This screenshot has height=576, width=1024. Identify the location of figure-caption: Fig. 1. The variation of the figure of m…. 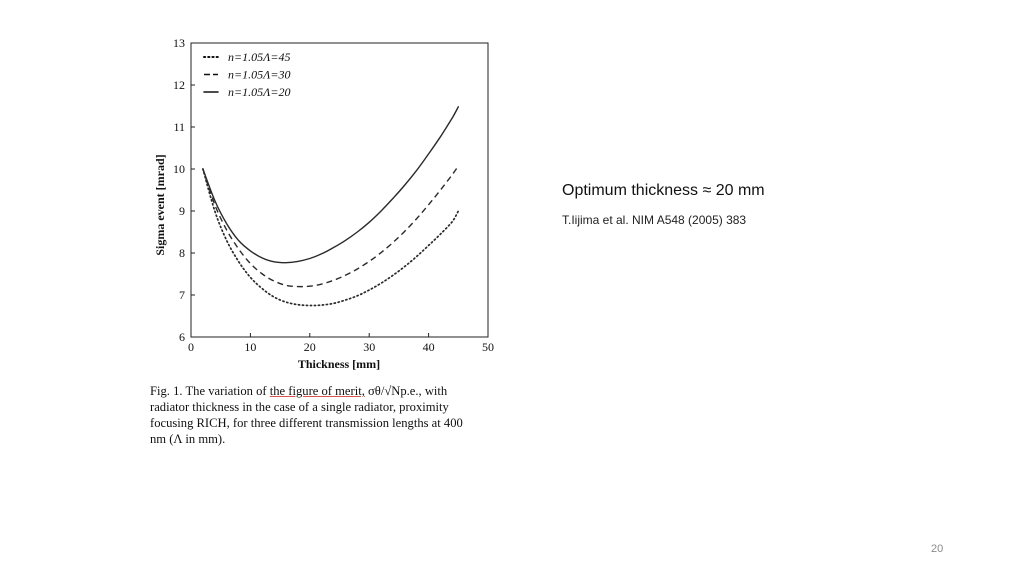
(325, 415).